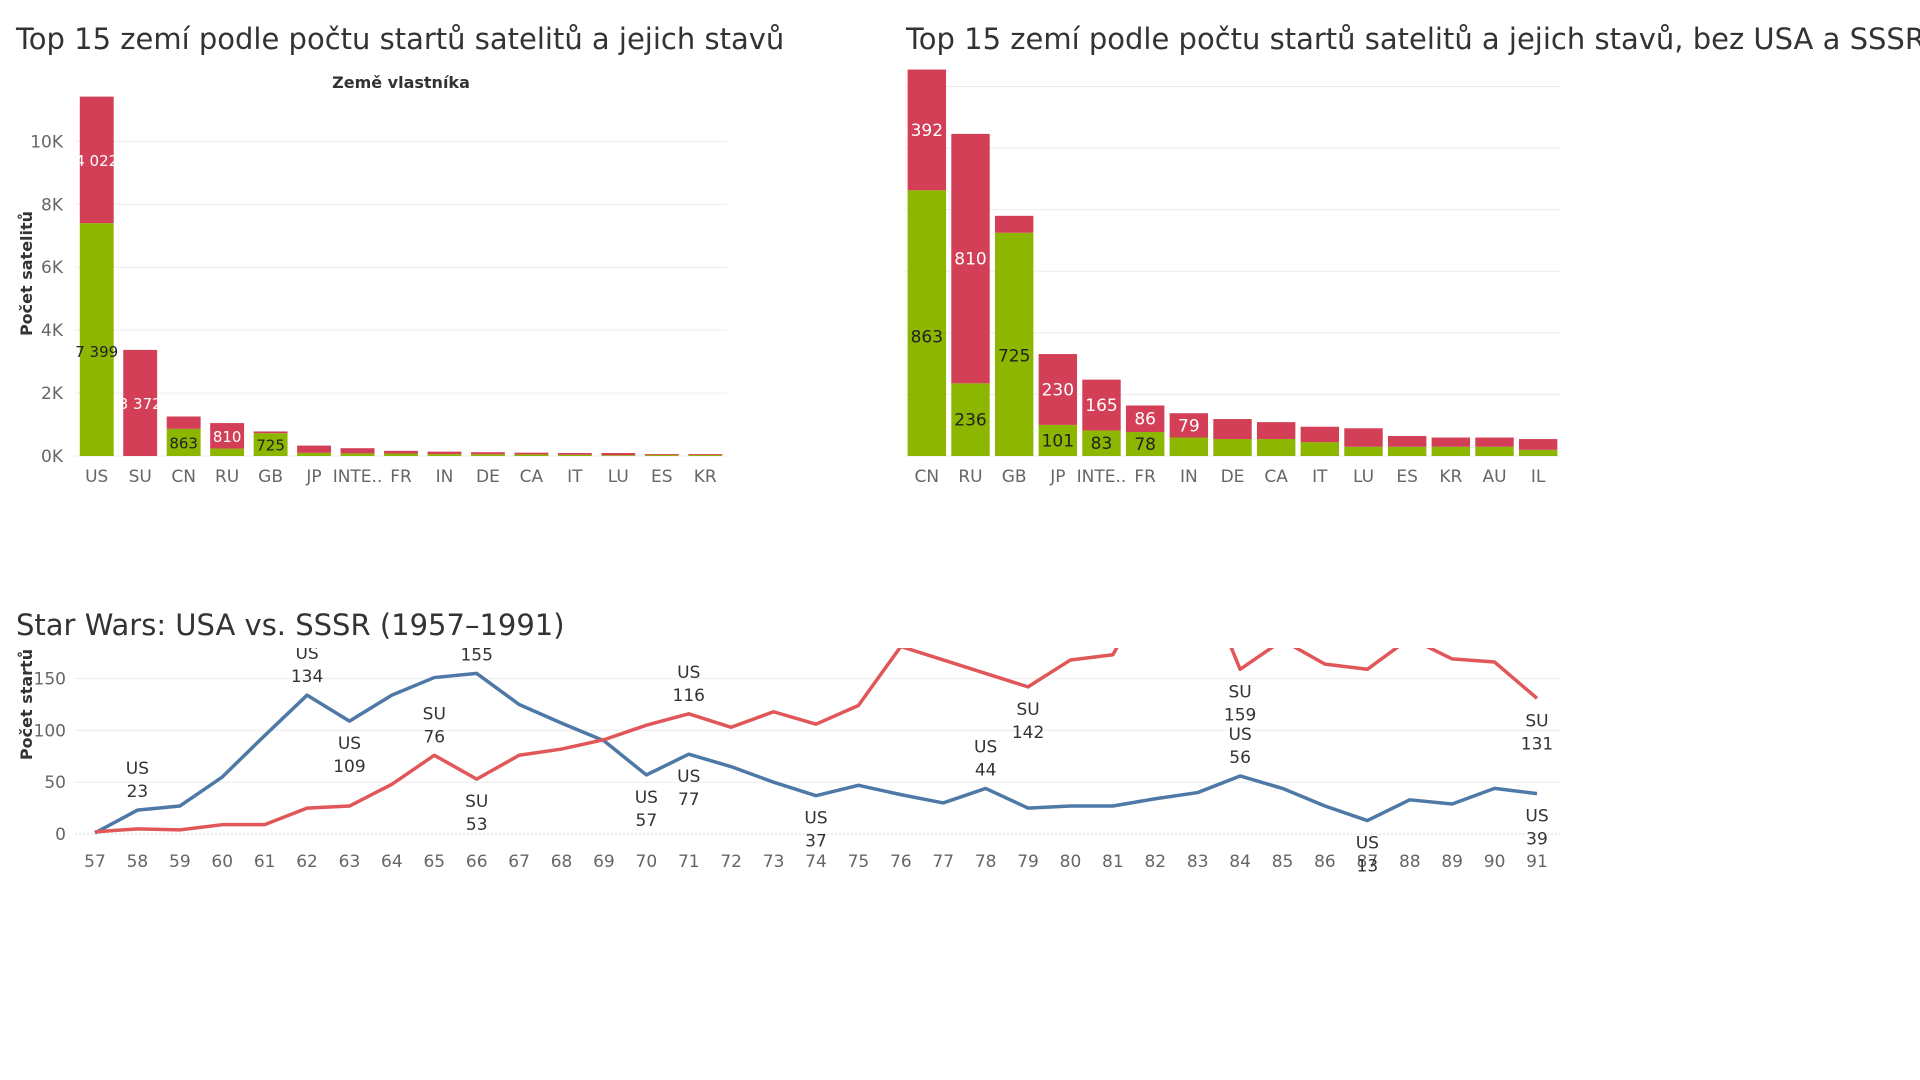 This screenshot has width=1920, height=1080. Describe the element at coordinates (986, 862) in the screenshot. I see `x-tick-label: 78` at that location.